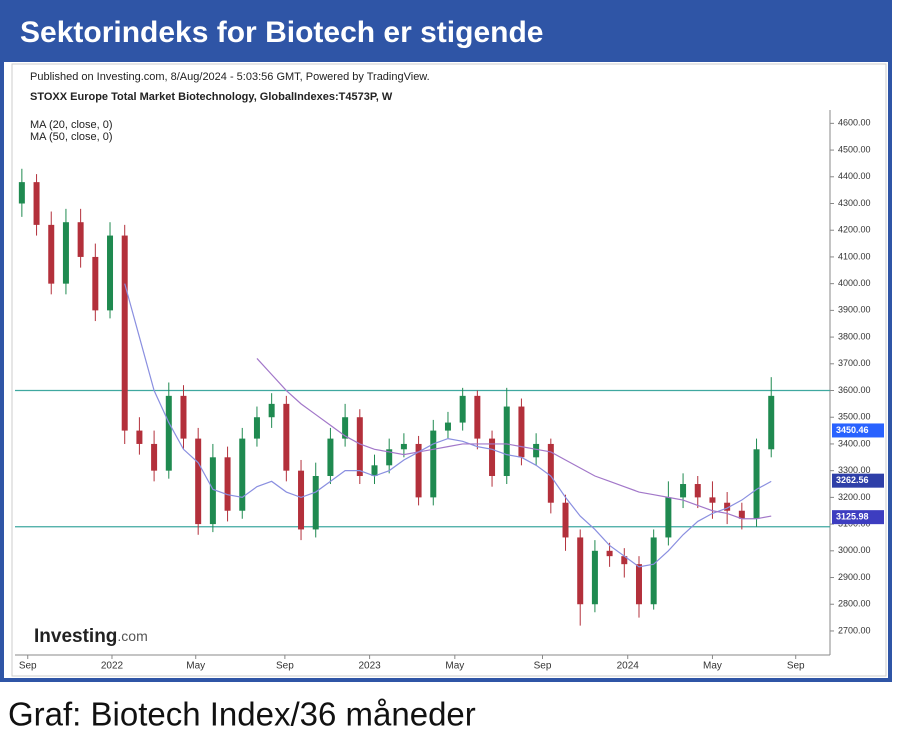  What do you see at coordinates (854, 336) in the screenshot?
I see `y-tick-label: 3800.00` at bounding box center [854, 336].